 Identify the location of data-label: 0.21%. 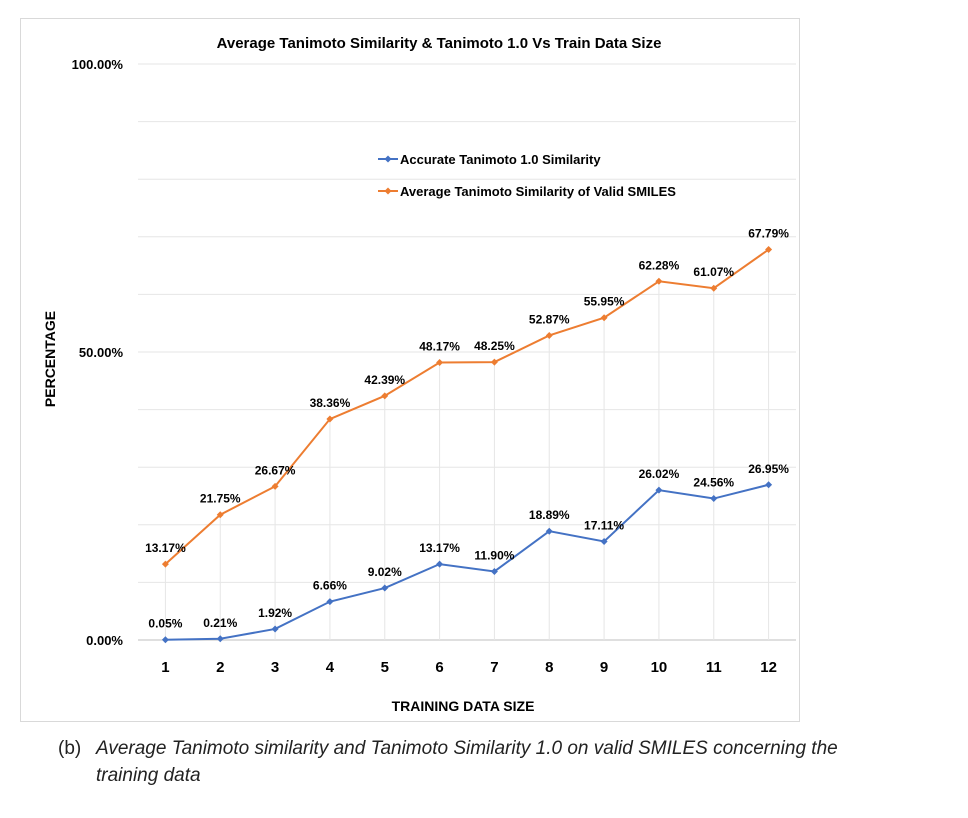
(220, 623).